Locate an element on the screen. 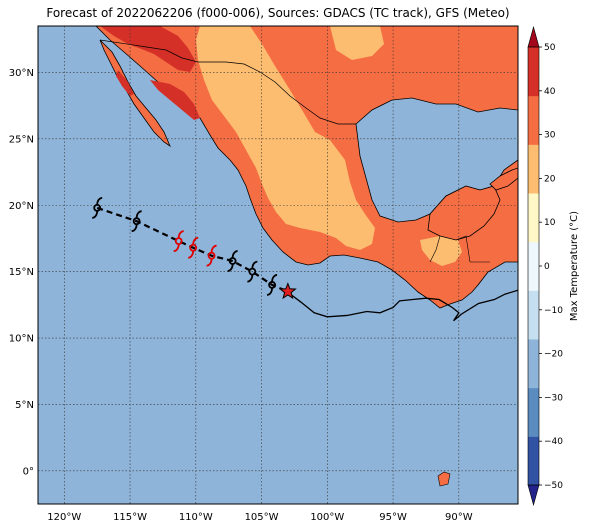 The height and width of the screenshot is (529, 592). colorbar-tick-label: 0 is located at coordinates (547, 267).